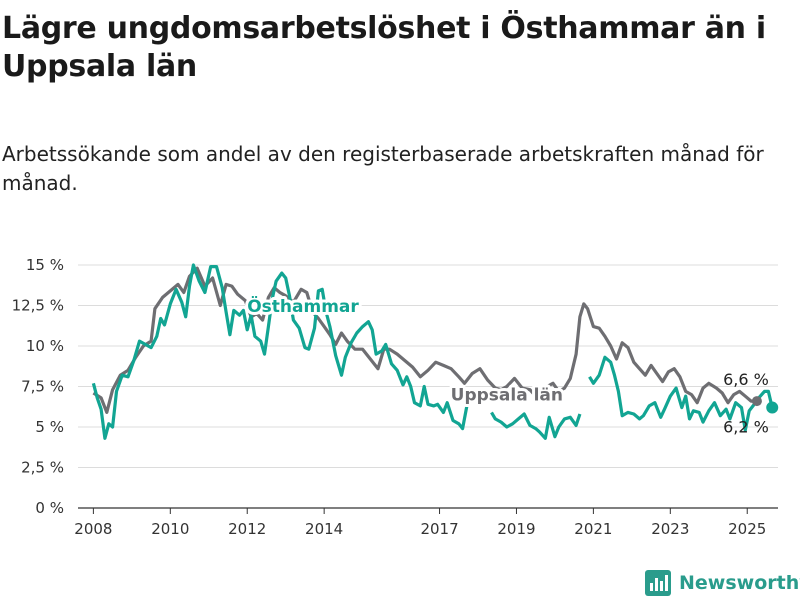 The width and height of the screenshot is (800, 600). I want to click on x-tick-label: 2019, so click(516, 529).